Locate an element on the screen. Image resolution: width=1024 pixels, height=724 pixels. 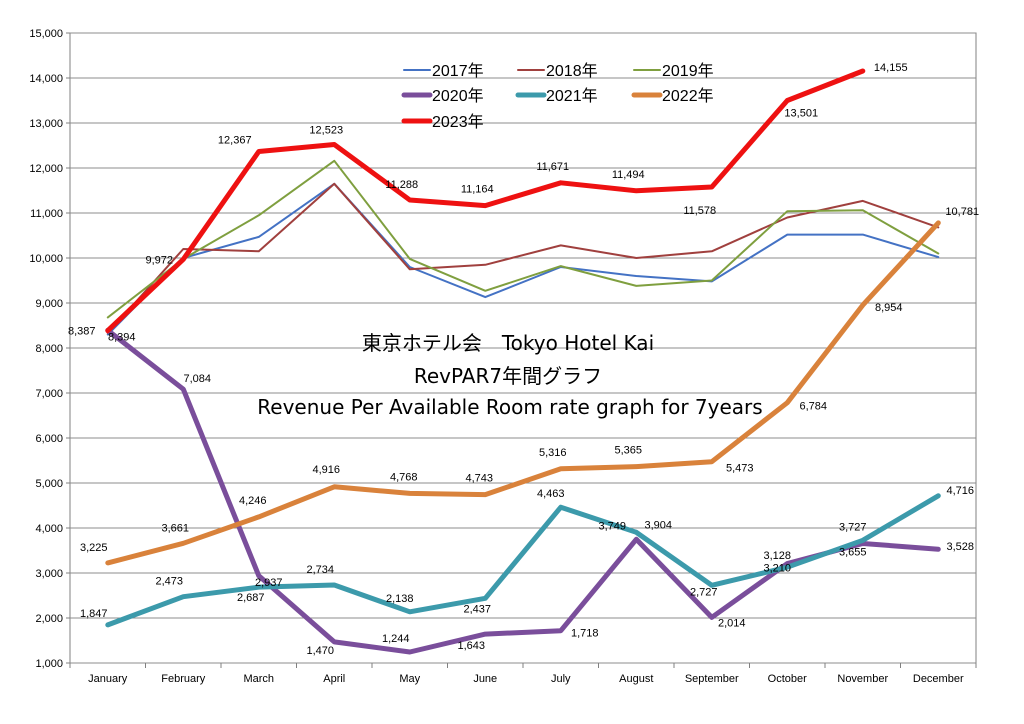
y-tick-label: 11,000 is located at coordinates (46, 214).